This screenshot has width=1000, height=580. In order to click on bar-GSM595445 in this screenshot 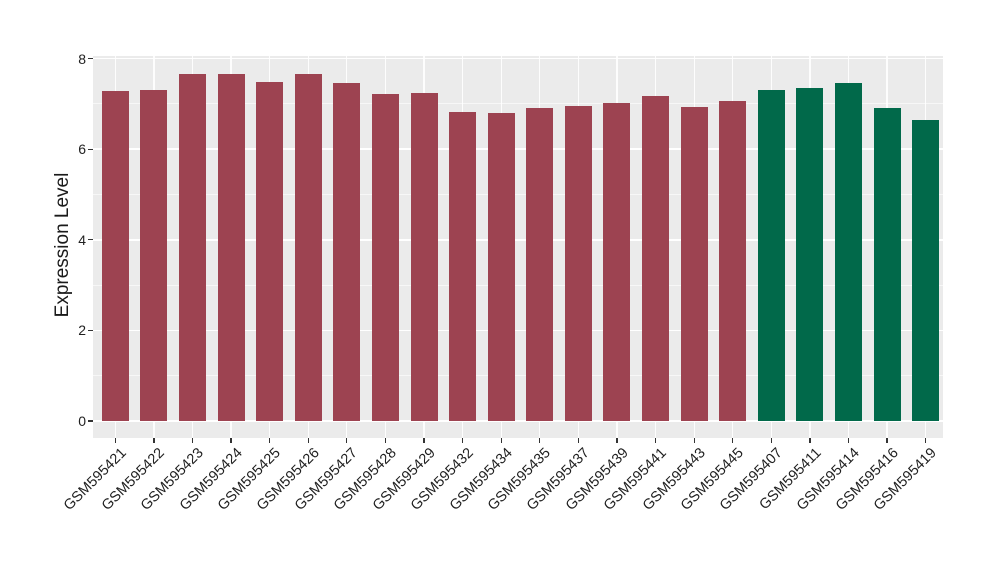, I will do `click(733, 261)`.